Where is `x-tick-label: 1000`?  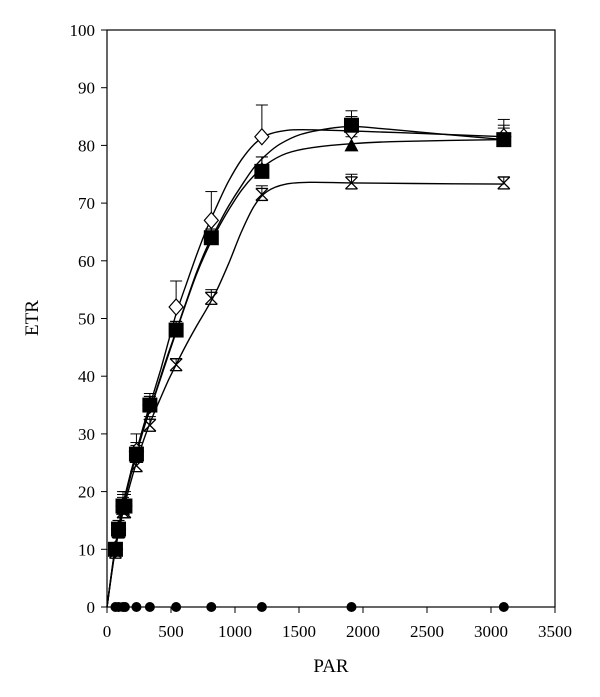
x-tick-label: 1000 is located at coordinates (235, 631).